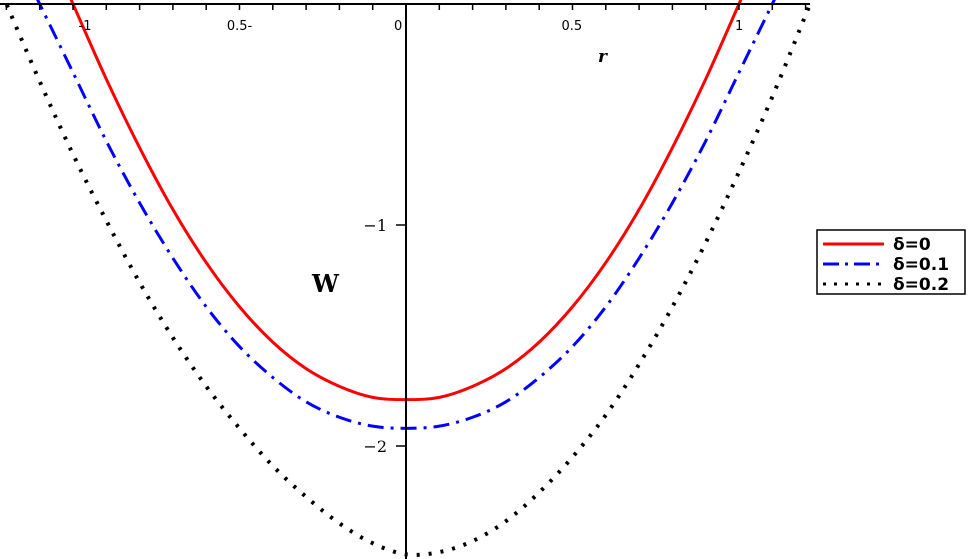  Describe the element at coordinates (240, 26) in the screenshot. I see `x-tick-label: 0.5-` at that location.